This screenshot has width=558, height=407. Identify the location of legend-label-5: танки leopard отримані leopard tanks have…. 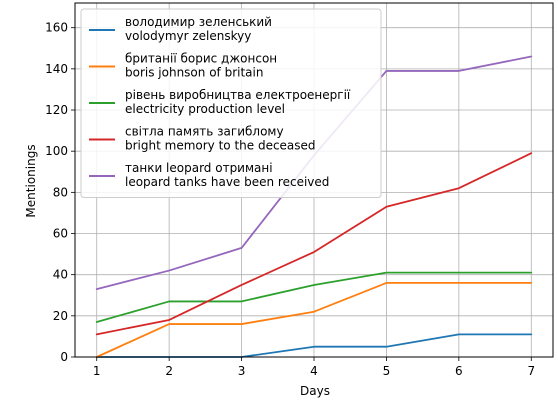
(227, 175).